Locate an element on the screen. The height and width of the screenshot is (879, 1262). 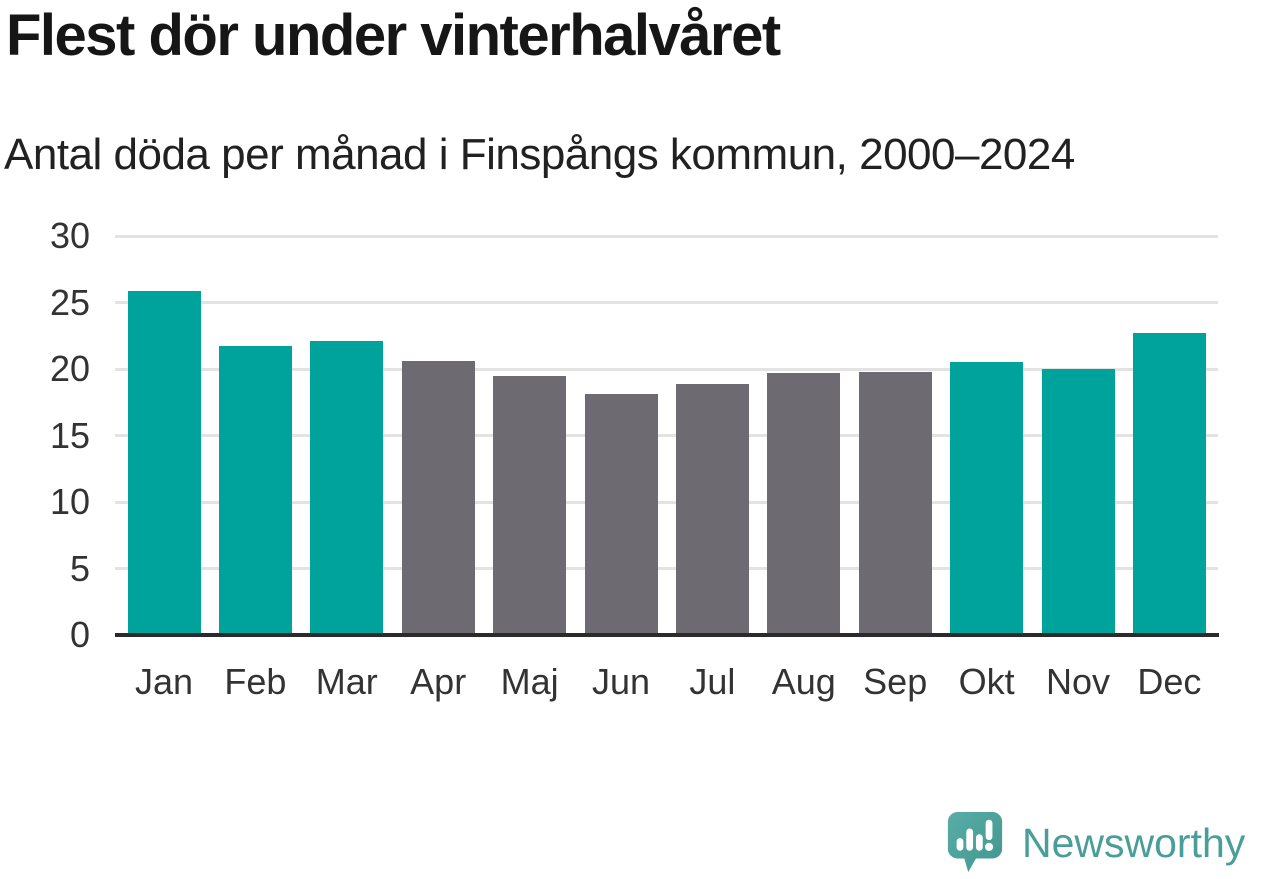
bar-aug is located at coordinates (804, 503).